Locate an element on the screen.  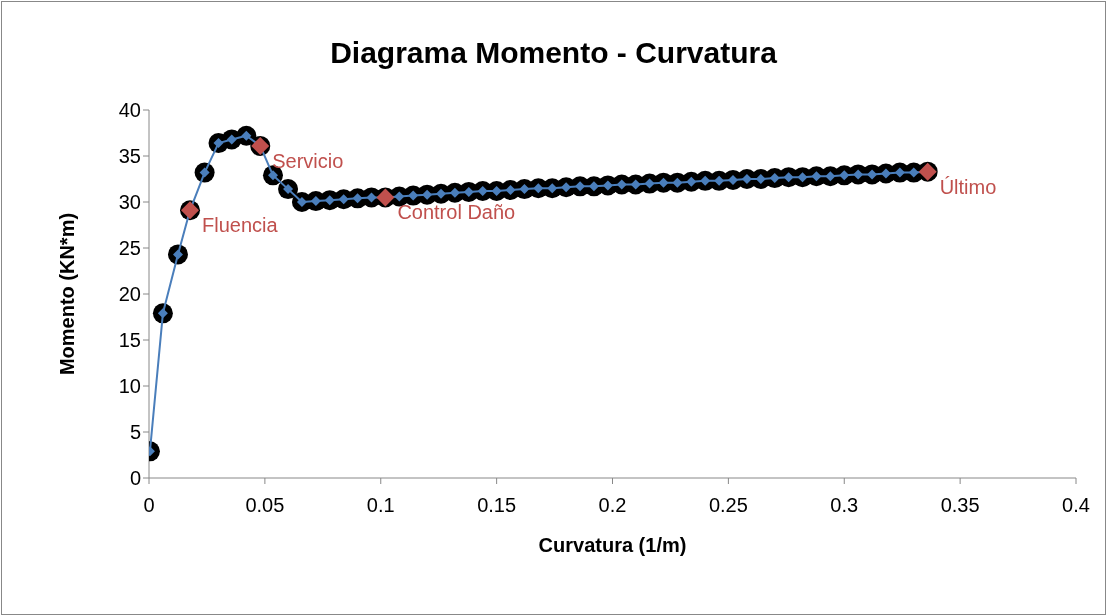
y-tick-label: 5 is located at coordinates (135, 432).